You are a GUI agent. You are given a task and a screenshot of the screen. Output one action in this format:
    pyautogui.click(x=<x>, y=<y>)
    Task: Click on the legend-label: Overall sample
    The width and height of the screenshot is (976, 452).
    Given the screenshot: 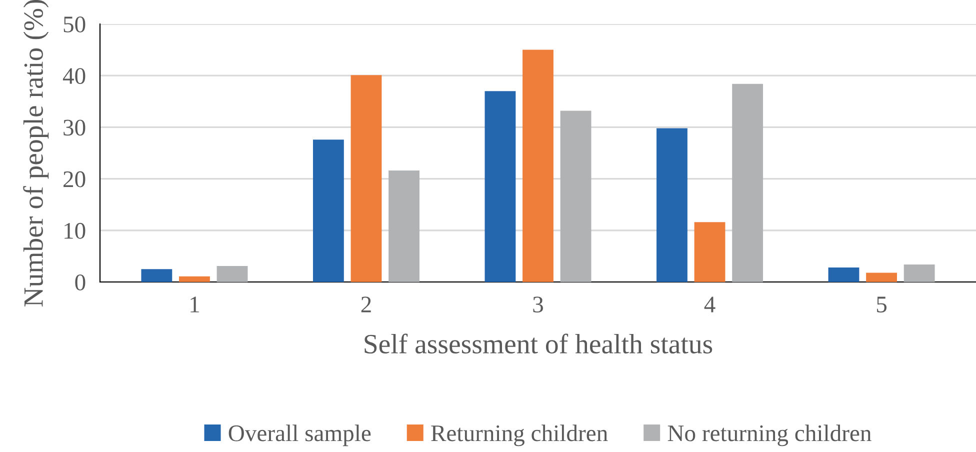 What is the action you would take?
    pyautogui.click(x=299, y=435)
    